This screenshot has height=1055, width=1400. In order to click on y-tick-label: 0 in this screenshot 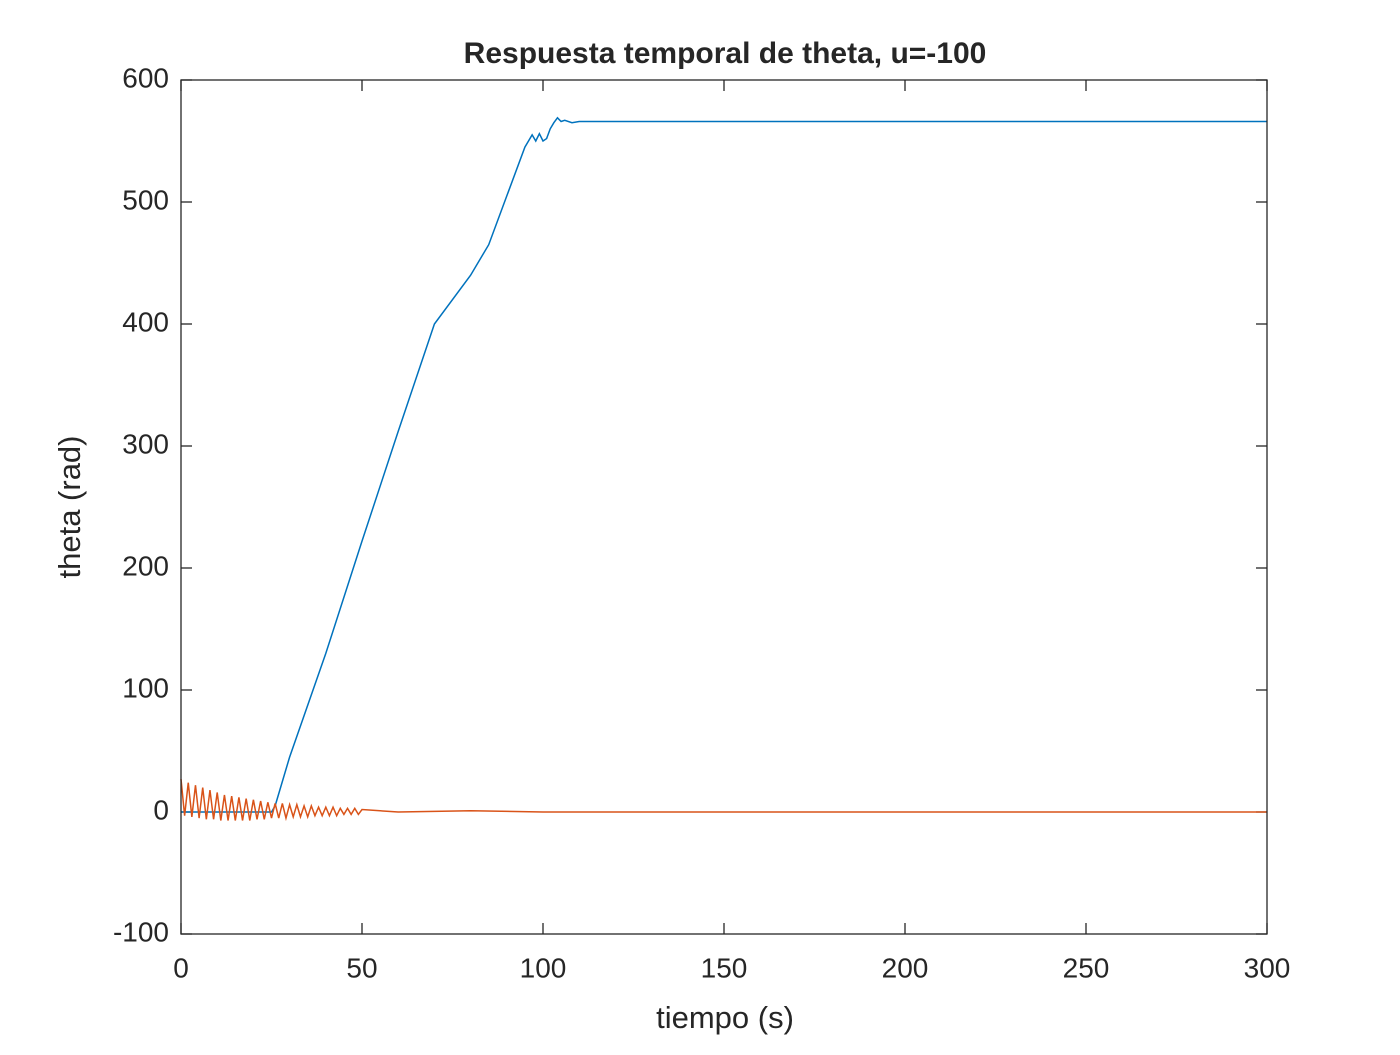, I will do `click(161, 809)`.